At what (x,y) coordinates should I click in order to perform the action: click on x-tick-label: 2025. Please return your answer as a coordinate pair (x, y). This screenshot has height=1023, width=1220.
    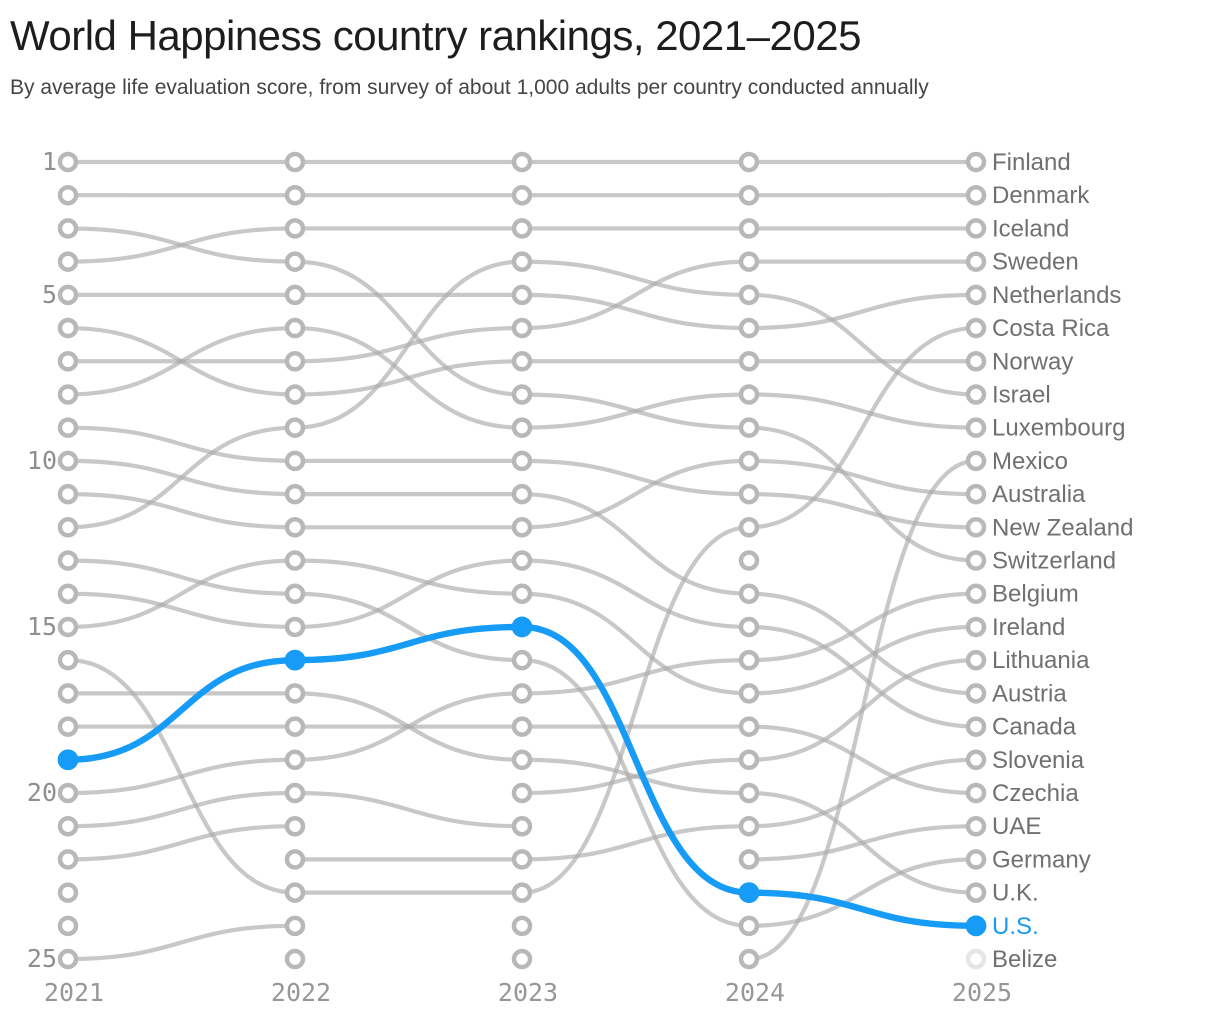
    Looking at the image, I should click on (982, 992).